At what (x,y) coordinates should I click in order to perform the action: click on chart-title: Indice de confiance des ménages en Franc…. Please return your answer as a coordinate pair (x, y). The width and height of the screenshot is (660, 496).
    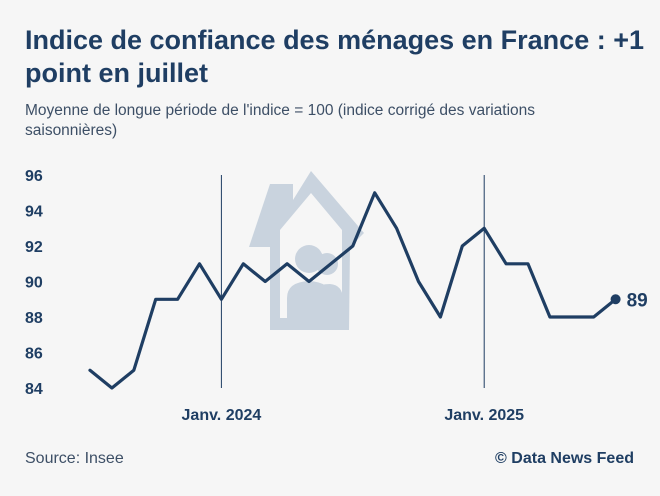
    Looking at the image, I should click on (334, 56).